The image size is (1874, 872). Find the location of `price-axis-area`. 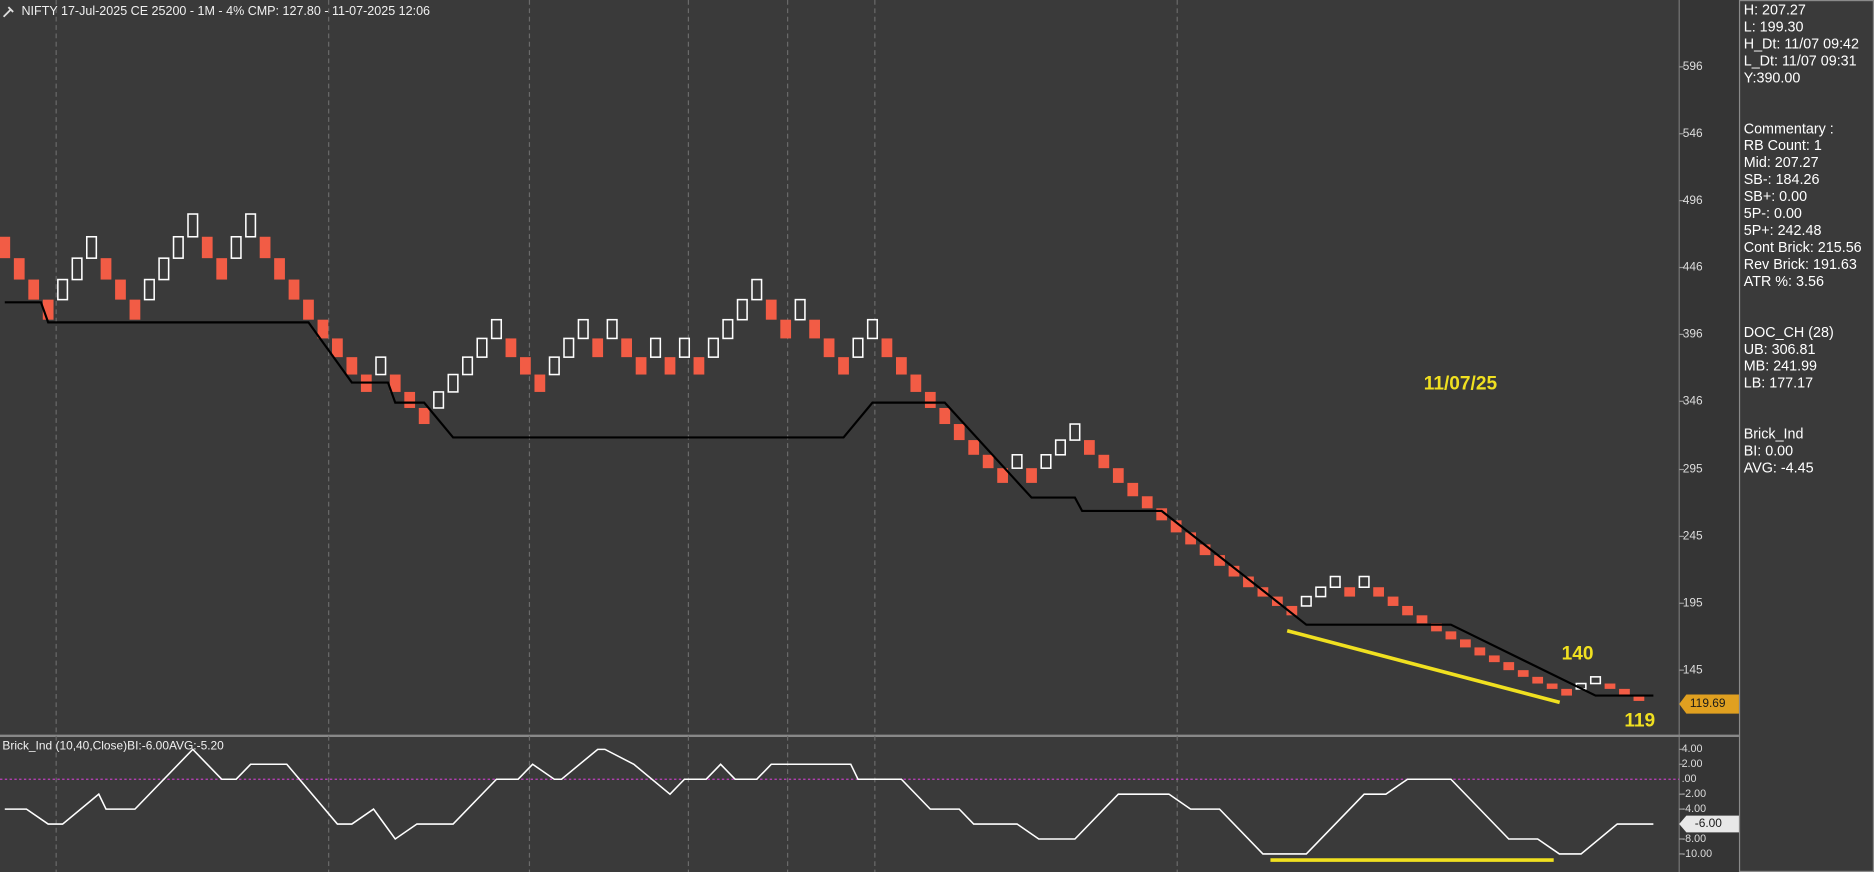

price-axis-area is located at coordinates (1709, 436).